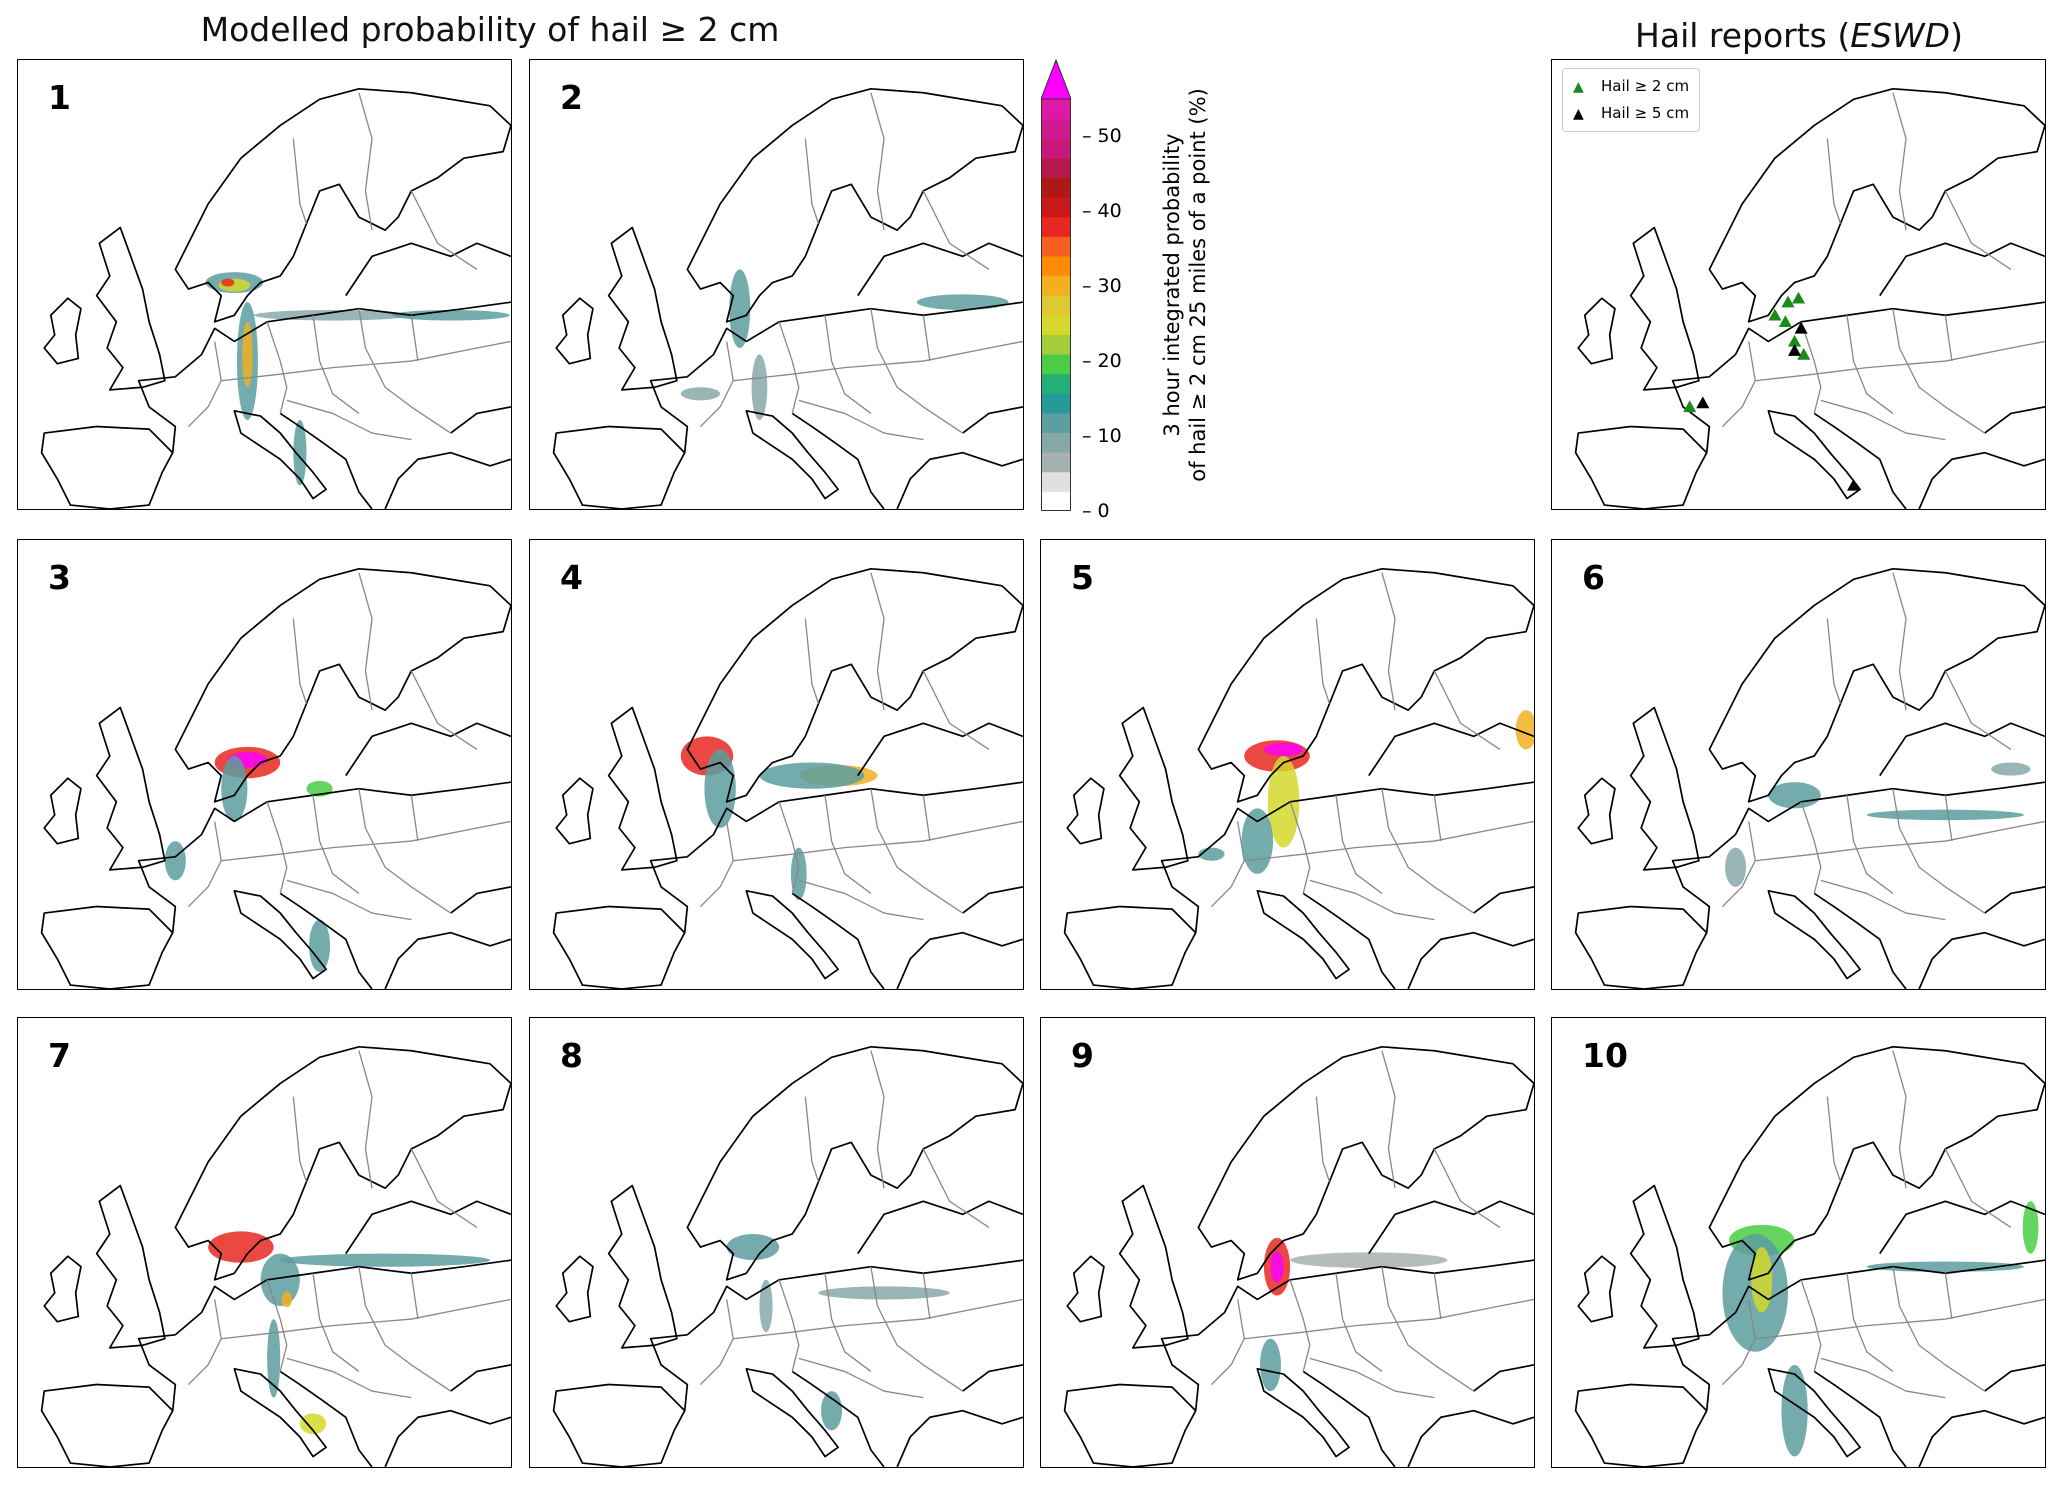 Image resolution: width=2067 pixels, height=1490 pixels. Describe the element at coordinates (490, 29) in the screenshot. I see `modelled-title: Modelled probability of hail ≥ 2 cm` at that location.